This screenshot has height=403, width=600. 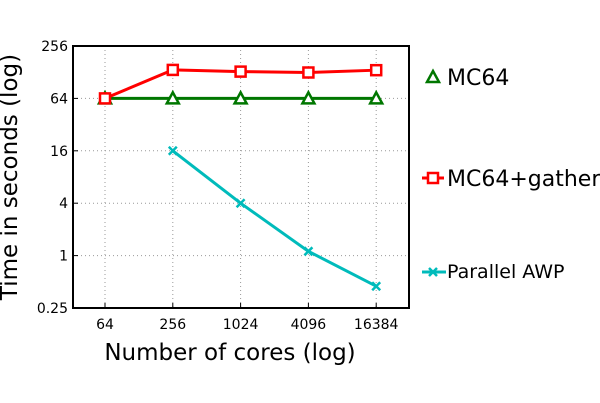 What do you see at coordinates (59, 99) in the screenshot?
I see `y-tick-label: 64` at bounding box center [59, 99].